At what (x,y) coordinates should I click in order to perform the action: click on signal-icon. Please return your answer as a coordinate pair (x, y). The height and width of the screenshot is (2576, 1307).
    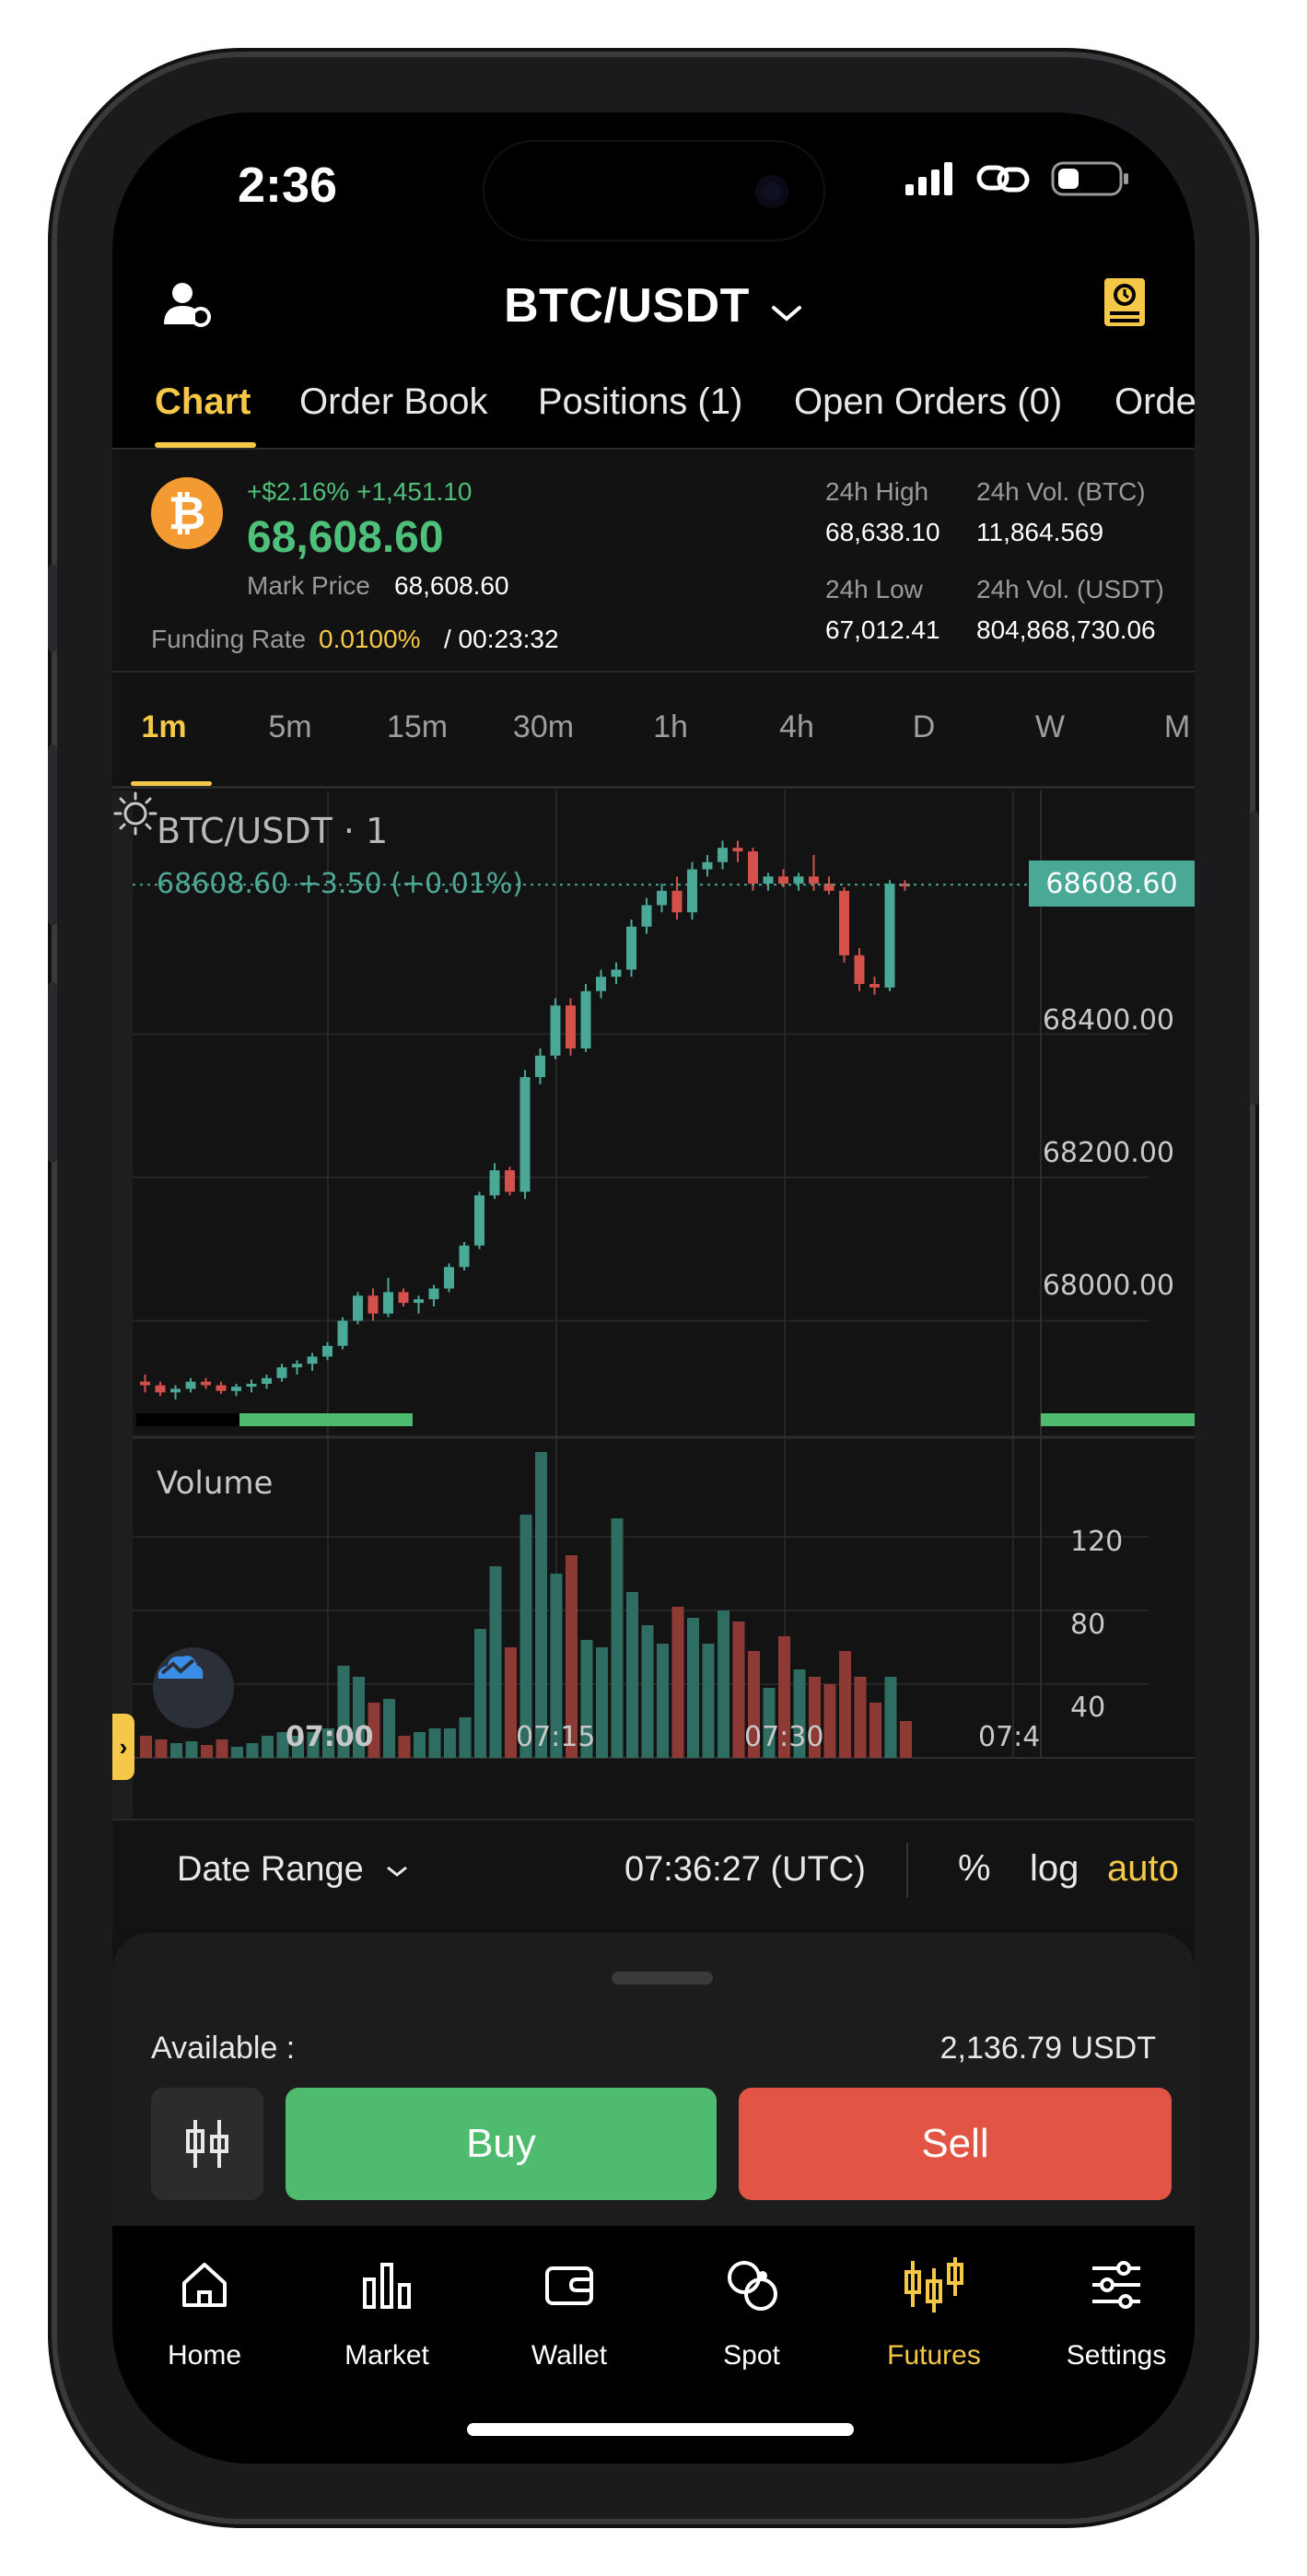
    Looking at the image, I should click on (929, 179).